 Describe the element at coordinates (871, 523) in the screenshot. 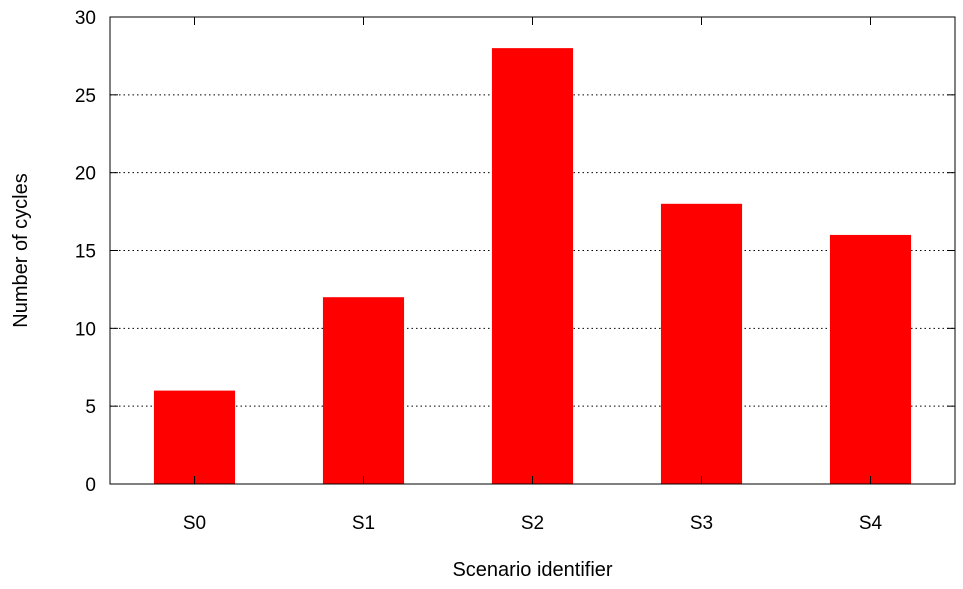

I see `x-tick-label: S4` at that location.